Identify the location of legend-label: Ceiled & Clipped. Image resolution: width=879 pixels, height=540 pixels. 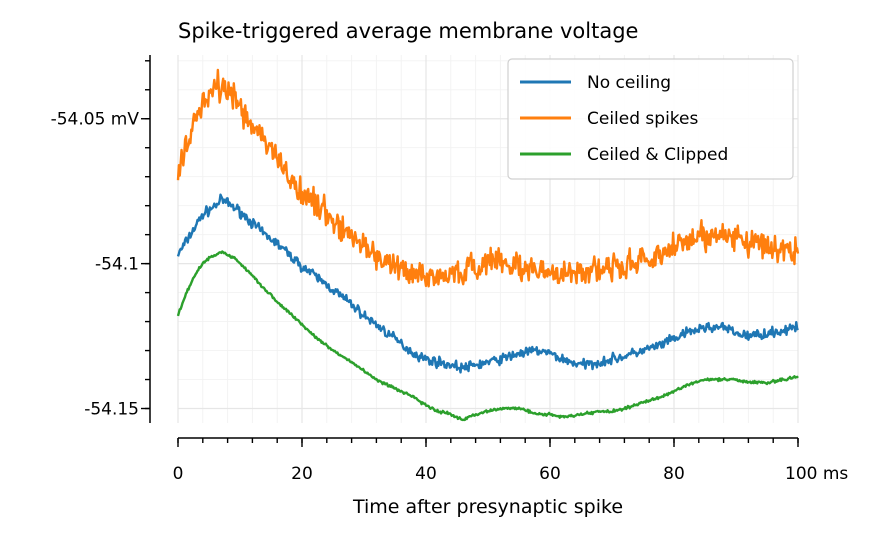
(657, 155).